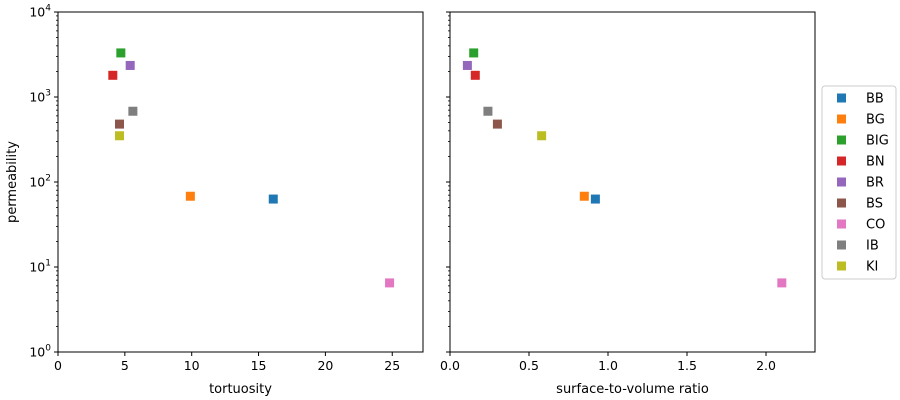  I want to click on x-tick-label: 1.5, so click(687, 365).